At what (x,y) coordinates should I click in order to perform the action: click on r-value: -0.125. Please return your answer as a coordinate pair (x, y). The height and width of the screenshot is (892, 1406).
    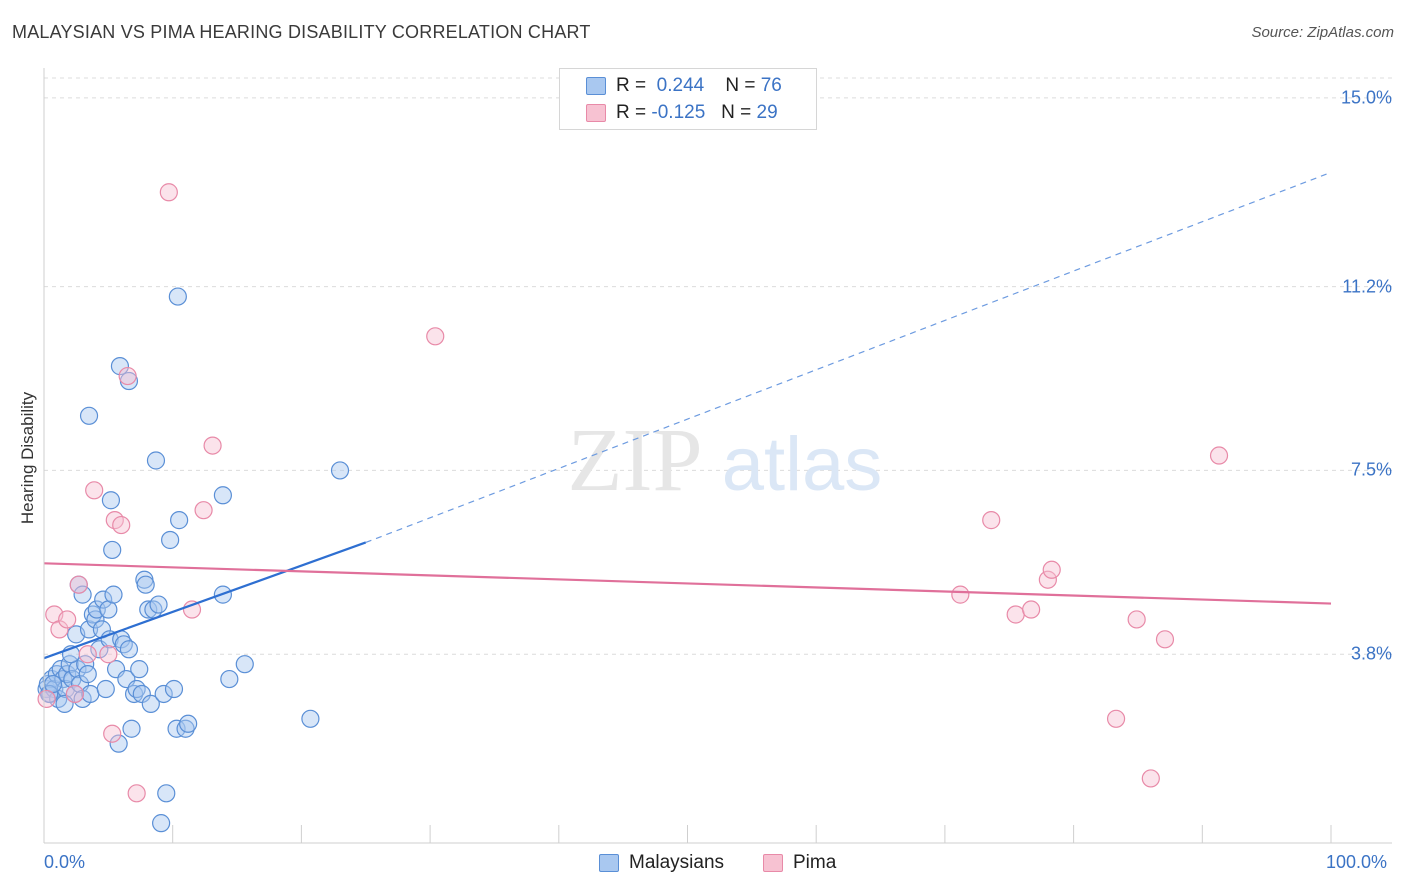
    Looking at the image, I should click on (678, 112).